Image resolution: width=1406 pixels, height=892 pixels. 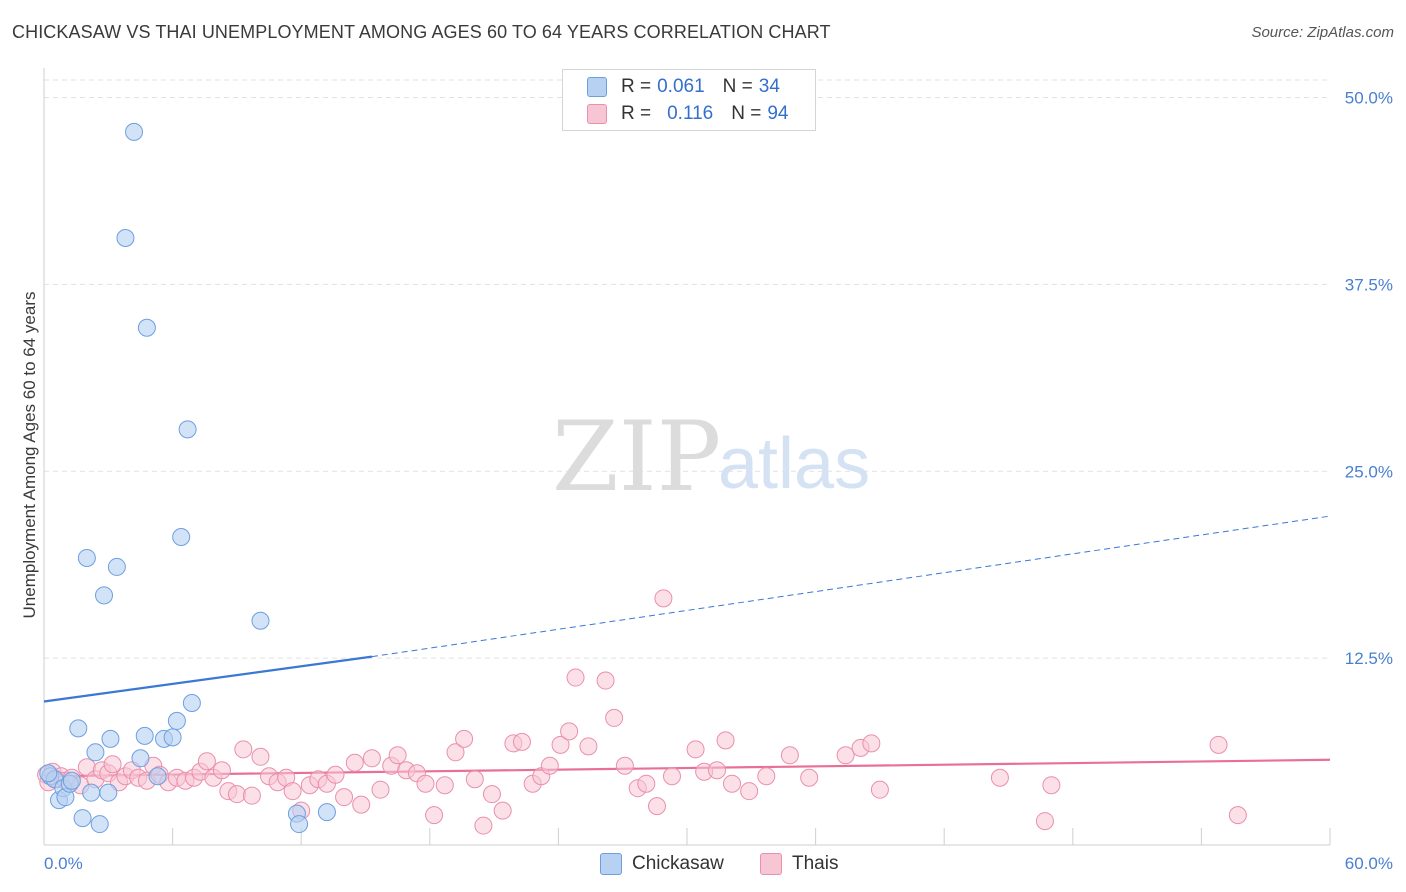 I want to click on x-tick-label: 60.0%, so click(x=1369, y=863).